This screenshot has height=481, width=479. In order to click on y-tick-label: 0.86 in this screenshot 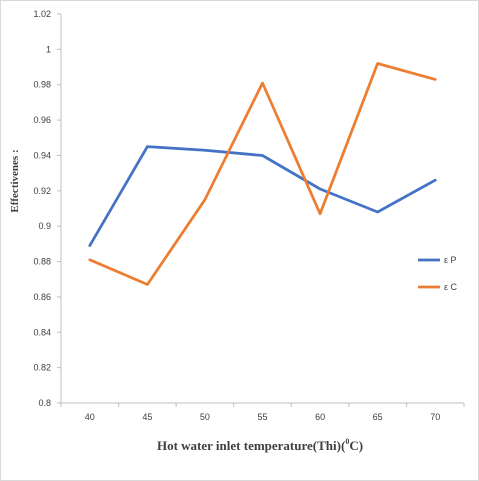, I will do `click(42, 297)`.